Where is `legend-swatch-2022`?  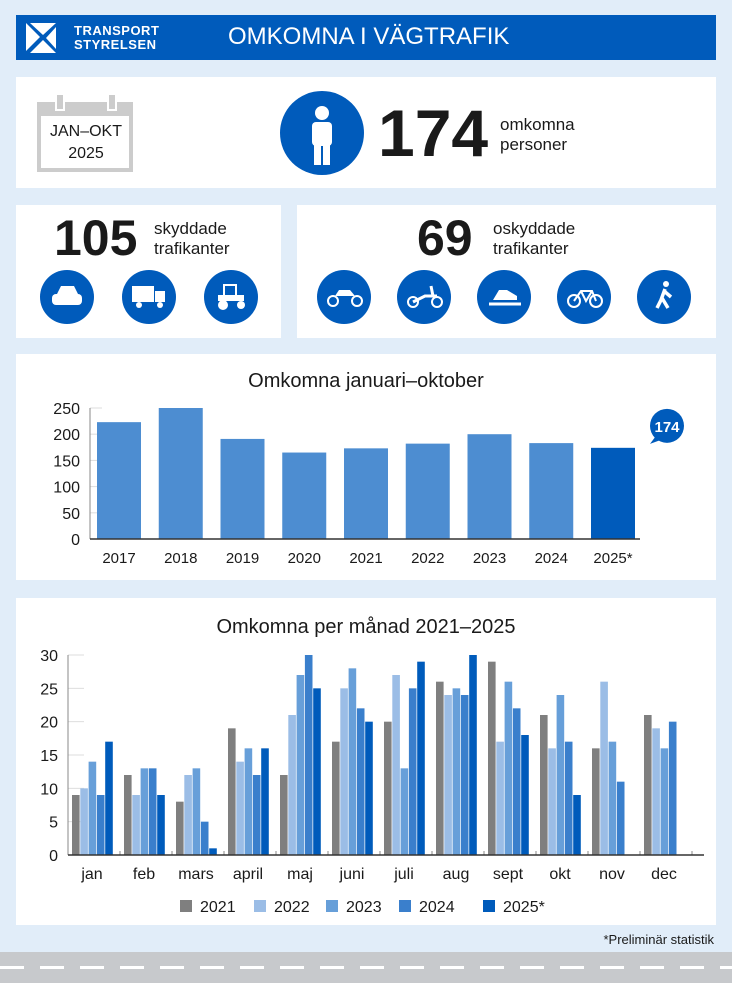 legend-swatch-2022 is located at coordinates (260, 906).